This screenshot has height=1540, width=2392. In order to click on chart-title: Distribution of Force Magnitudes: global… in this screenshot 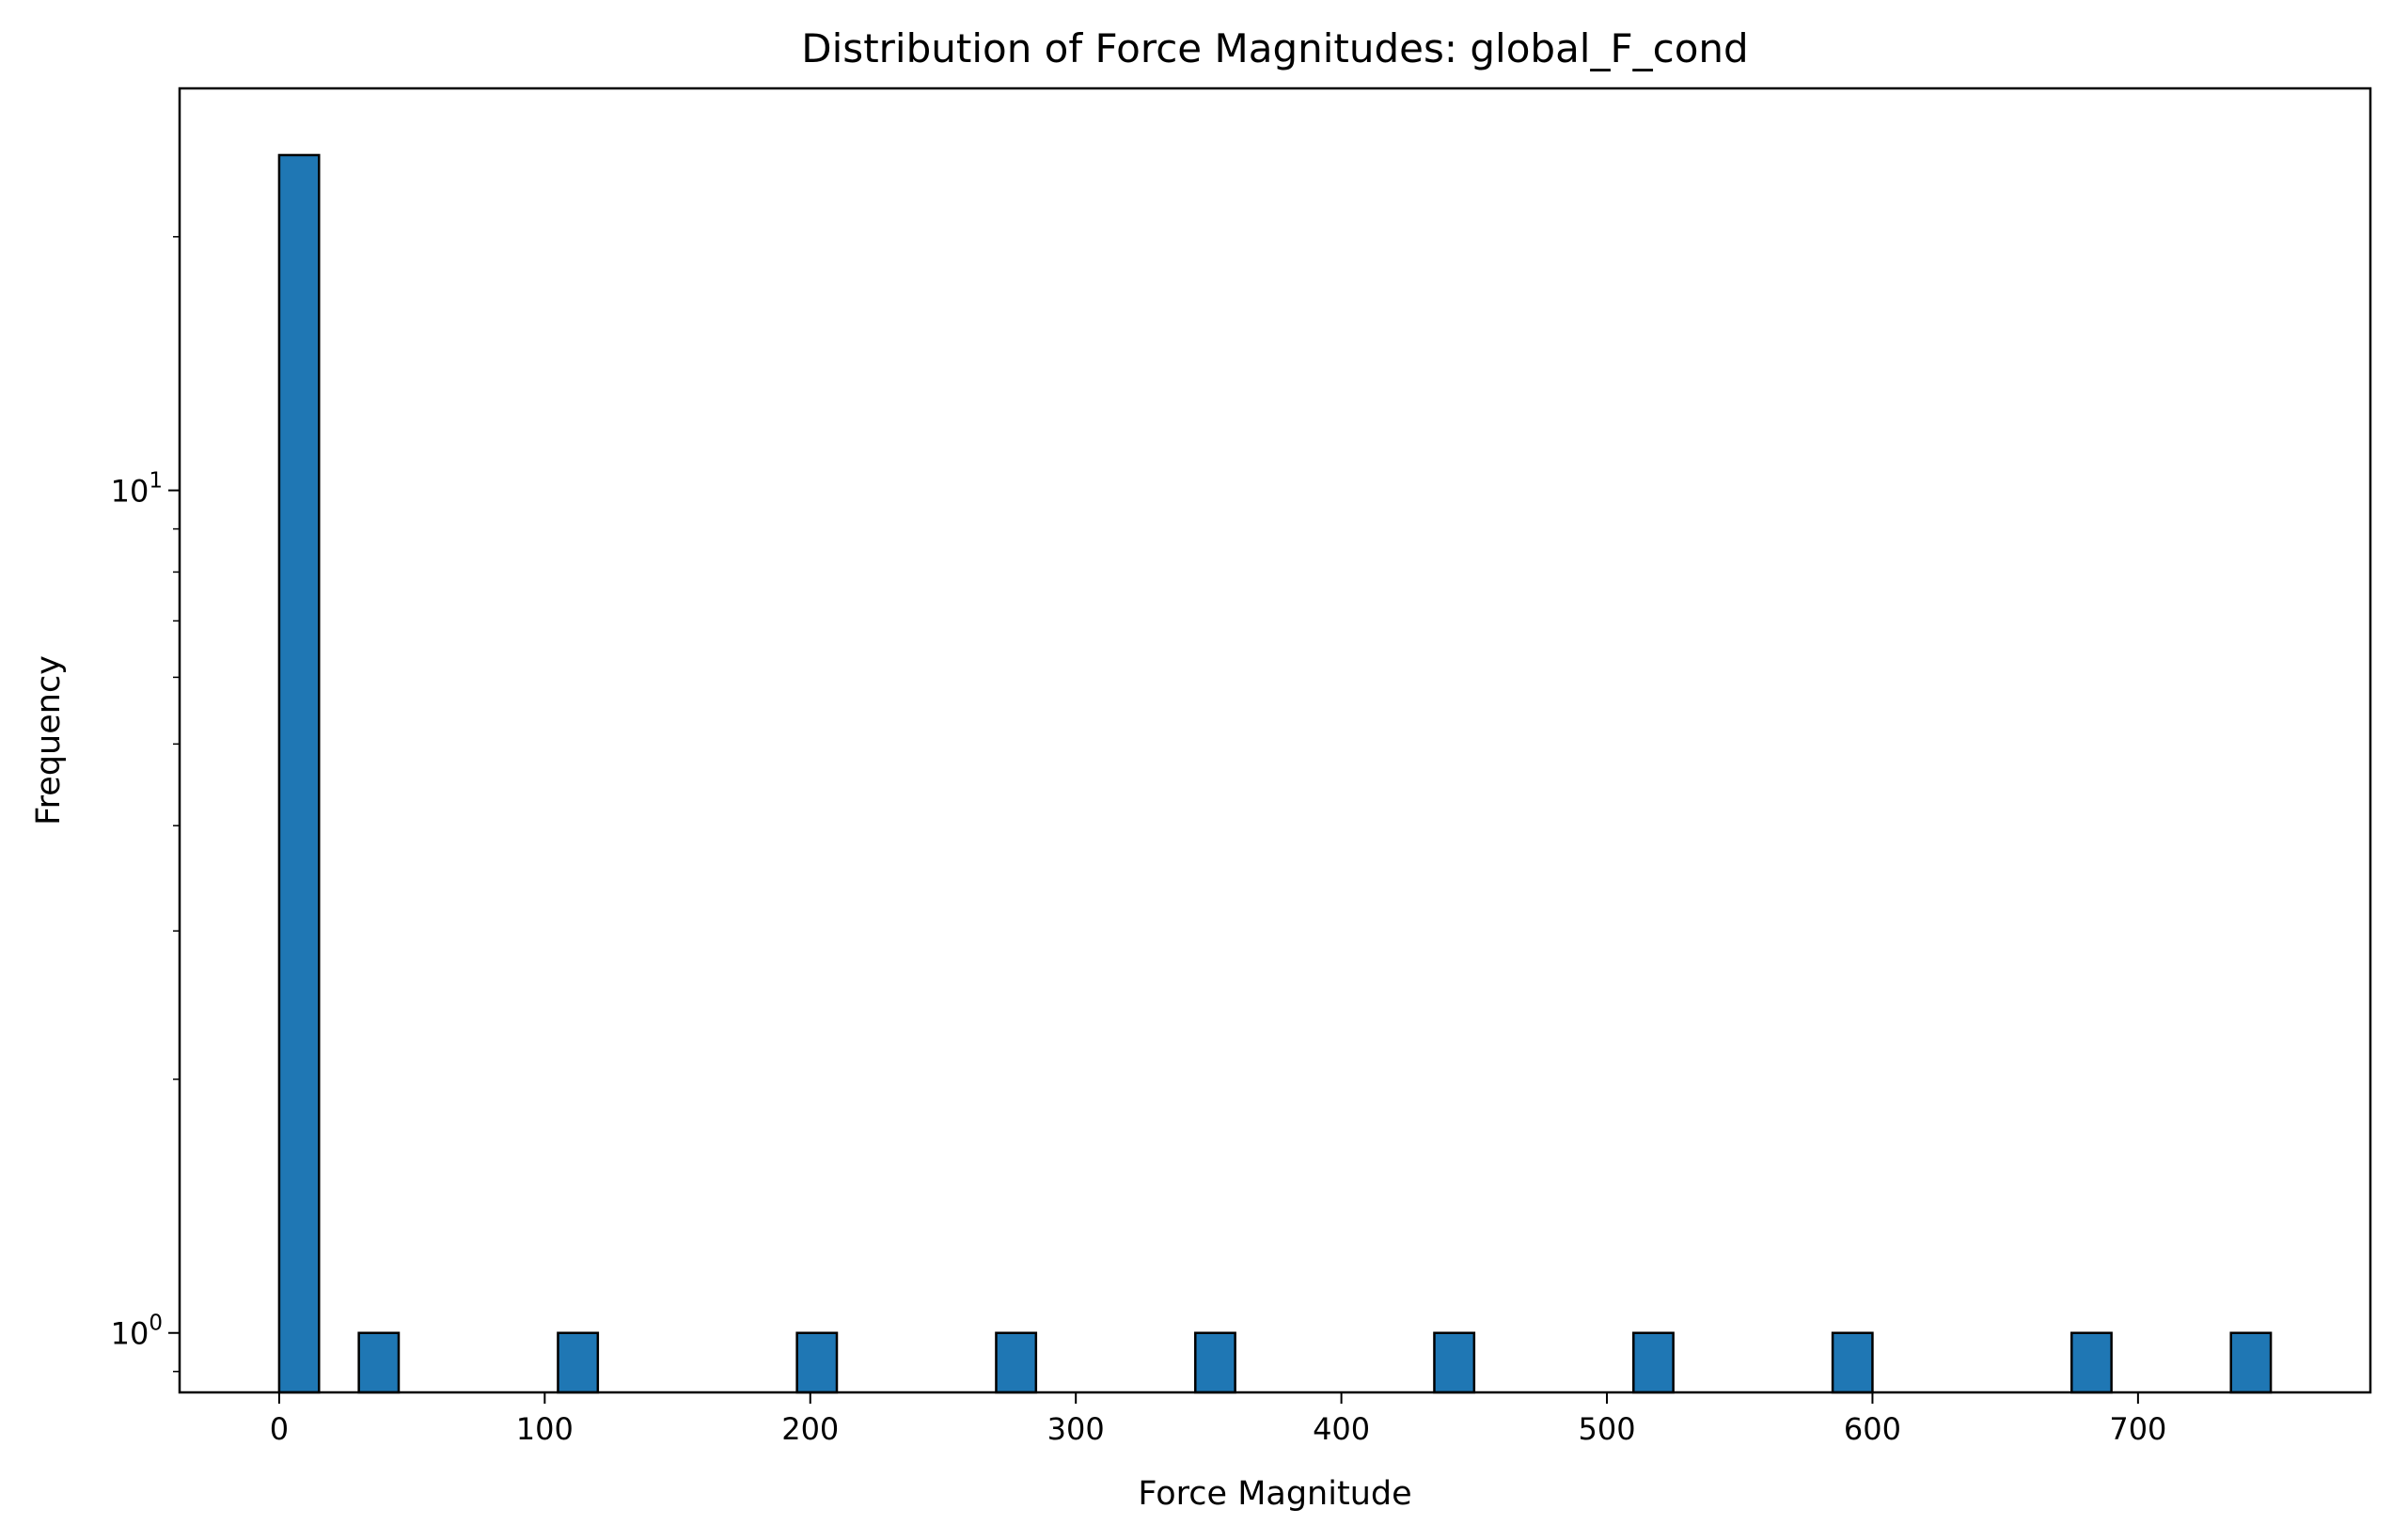, I will do `click(1274, 48)`.